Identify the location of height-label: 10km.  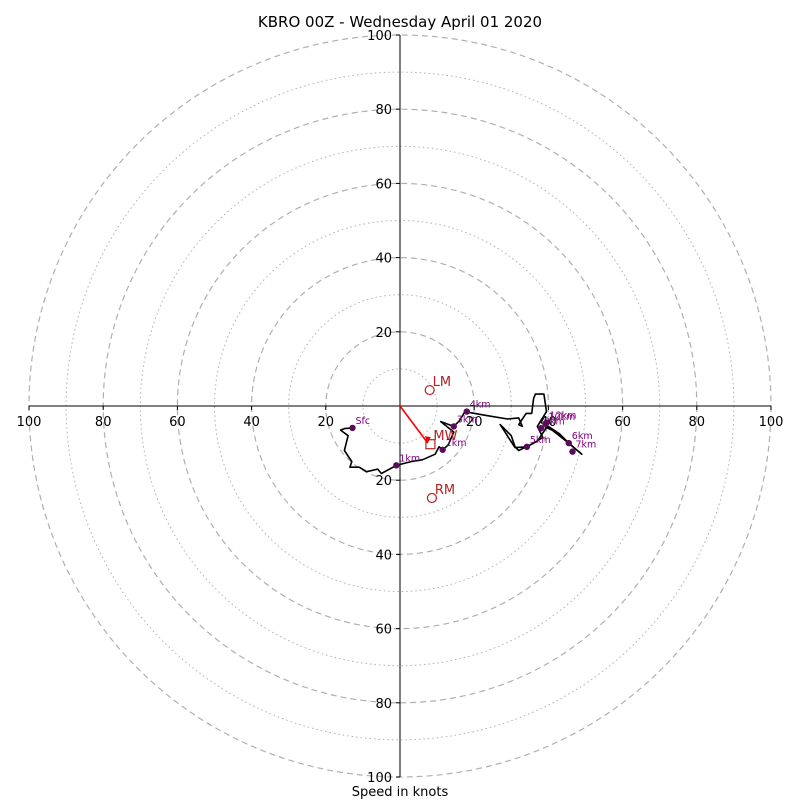
(561, 417).